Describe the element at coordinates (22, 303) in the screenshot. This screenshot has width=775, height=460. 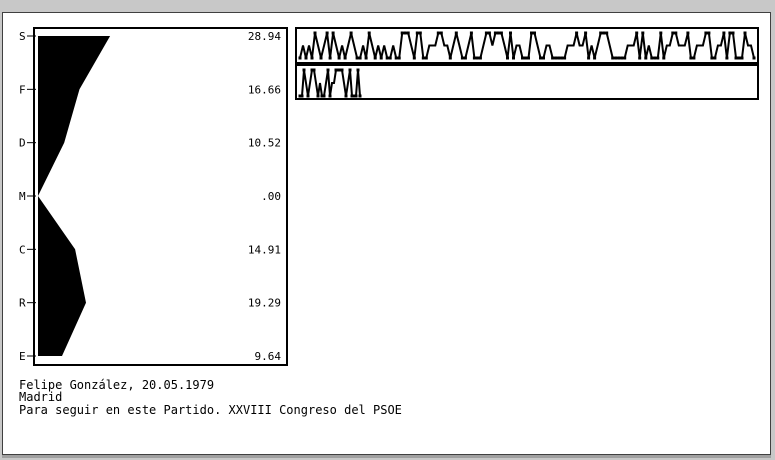
I see `category-label-r: R` at that location.